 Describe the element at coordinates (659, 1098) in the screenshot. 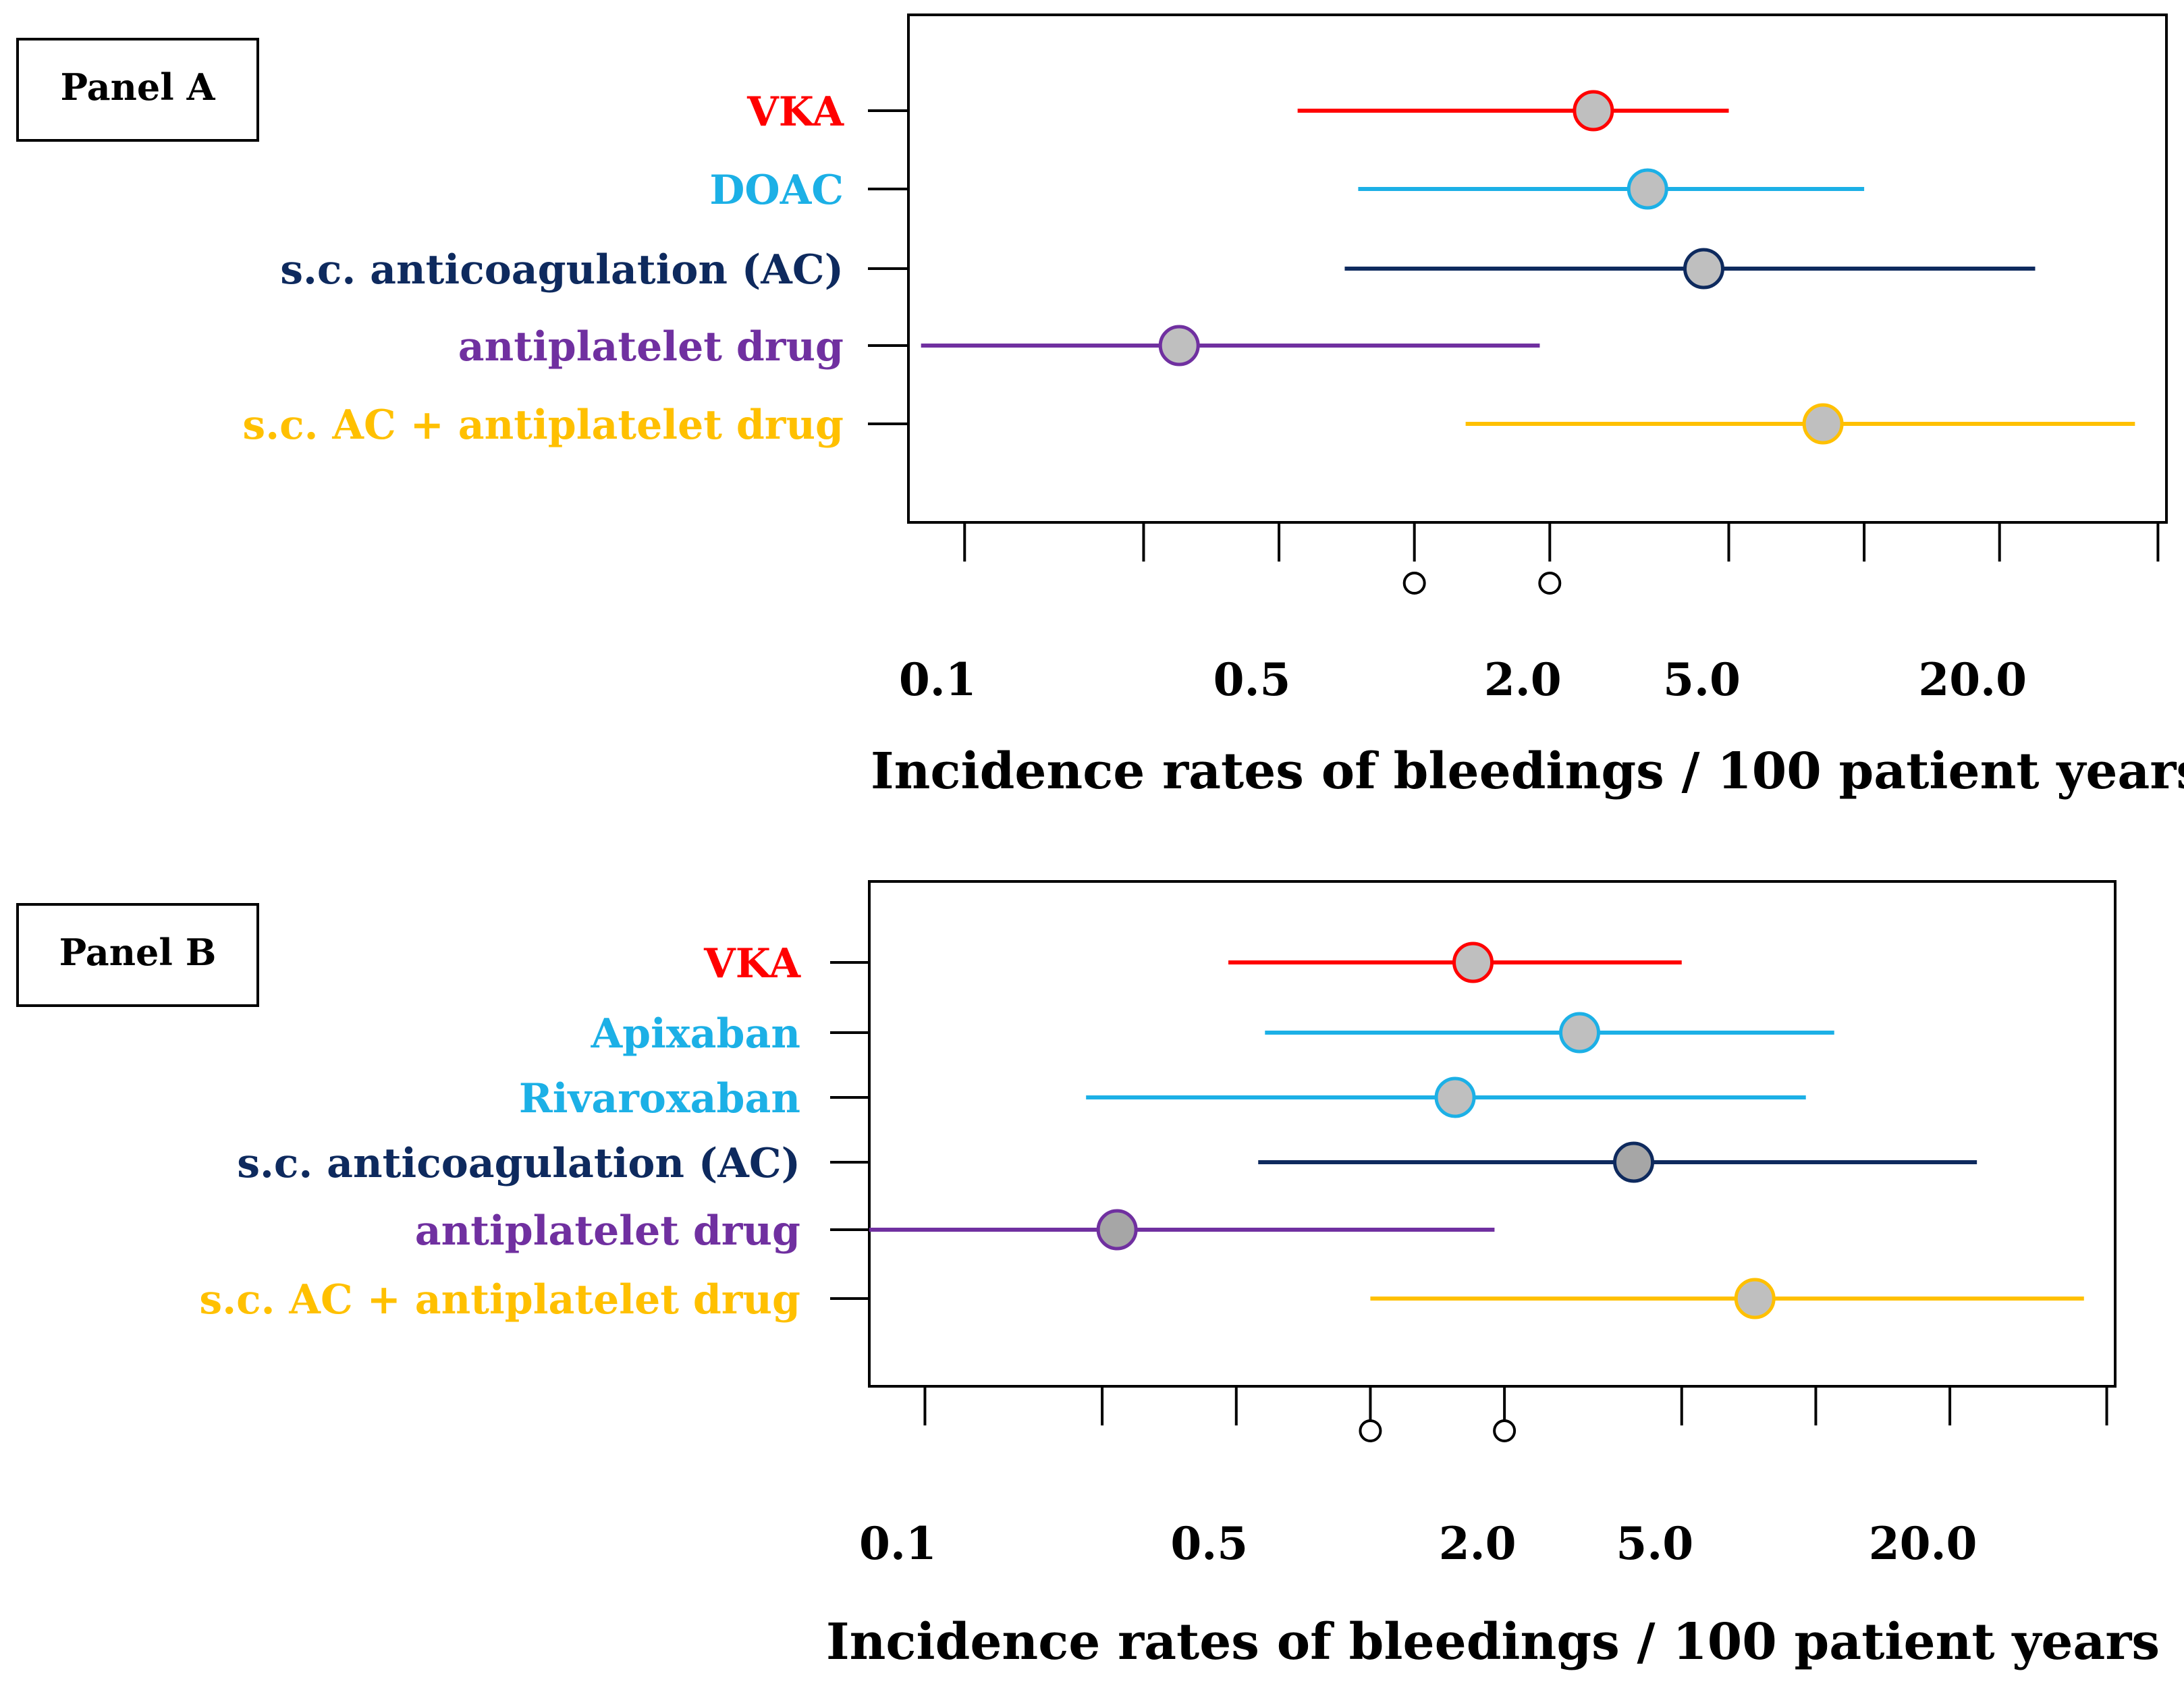

I see `row-label: Rivaroxaban` at that location.